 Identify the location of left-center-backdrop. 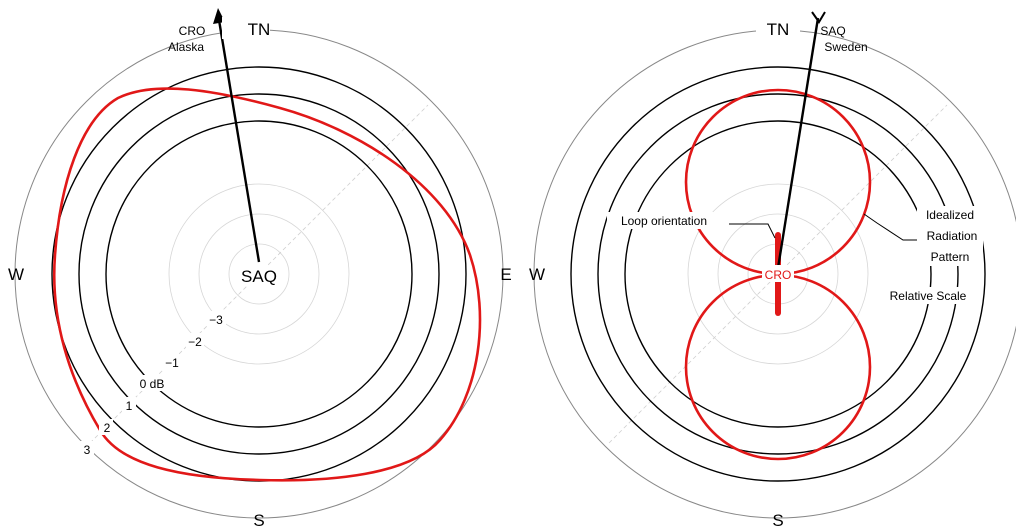
(259, 276).